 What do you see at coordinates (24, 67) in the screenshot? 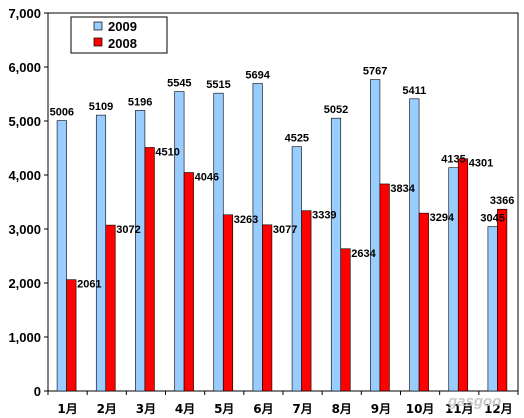
I see `y-tick-label: 6,000` at bounding box center [24, 67].